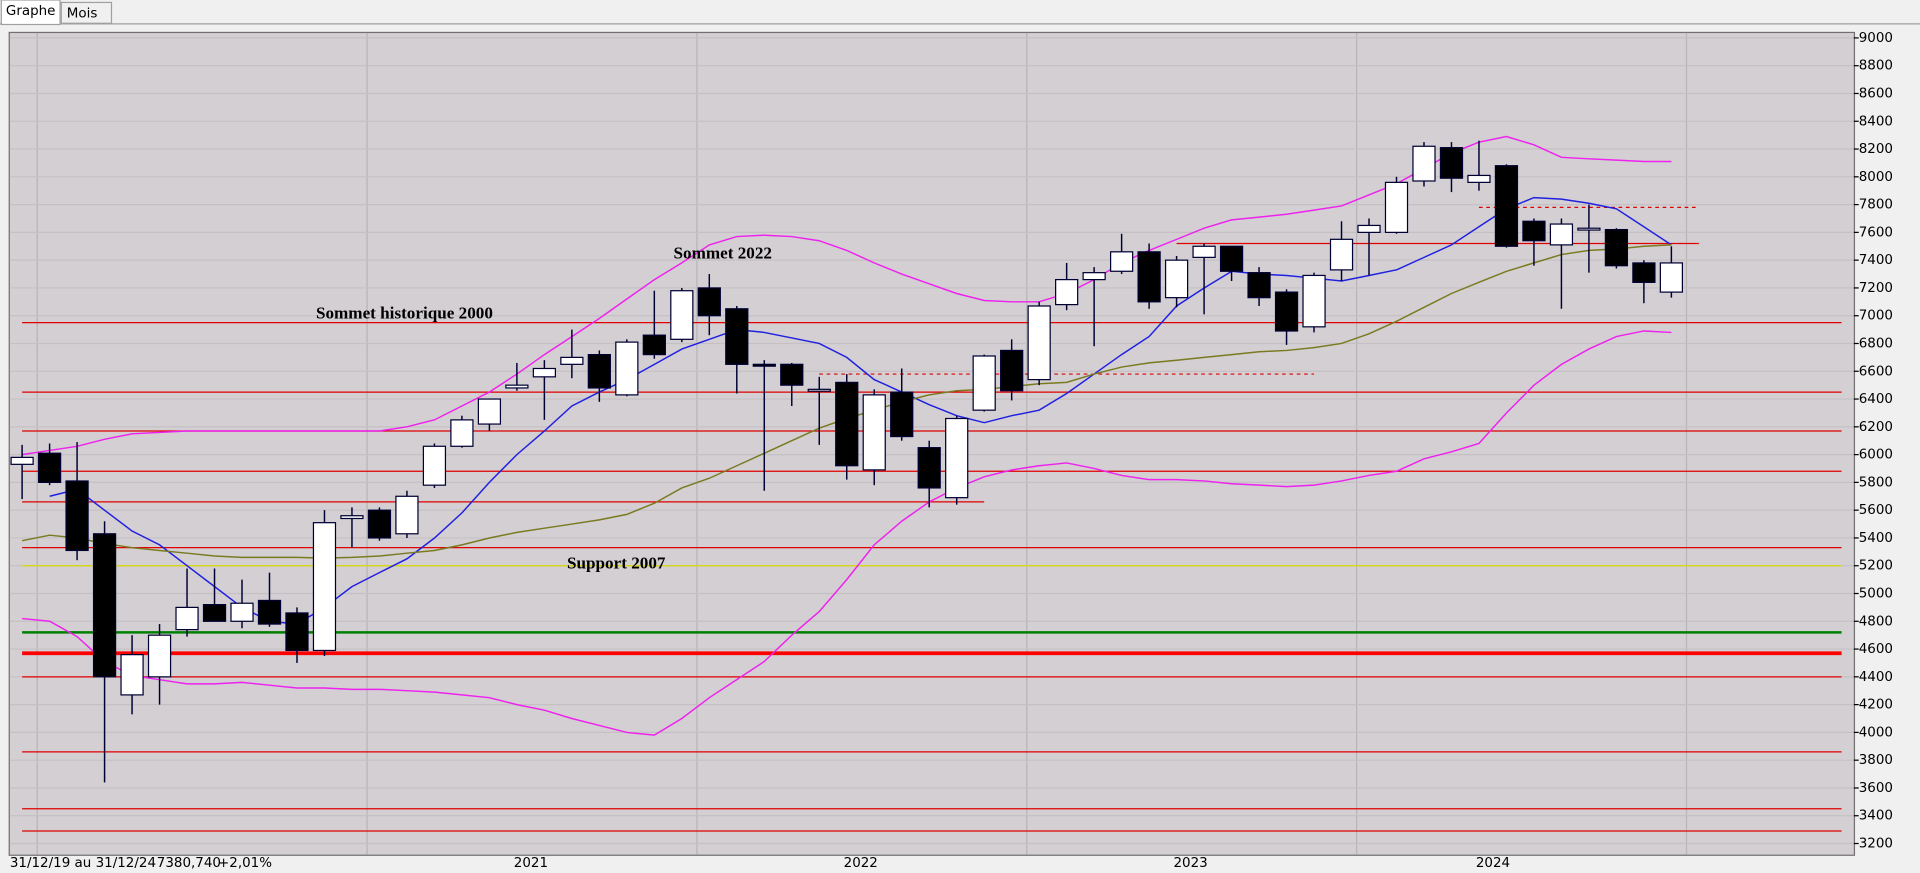 The image size is (1920, 873). I want to click on tab-graphe, so click(30, 13).